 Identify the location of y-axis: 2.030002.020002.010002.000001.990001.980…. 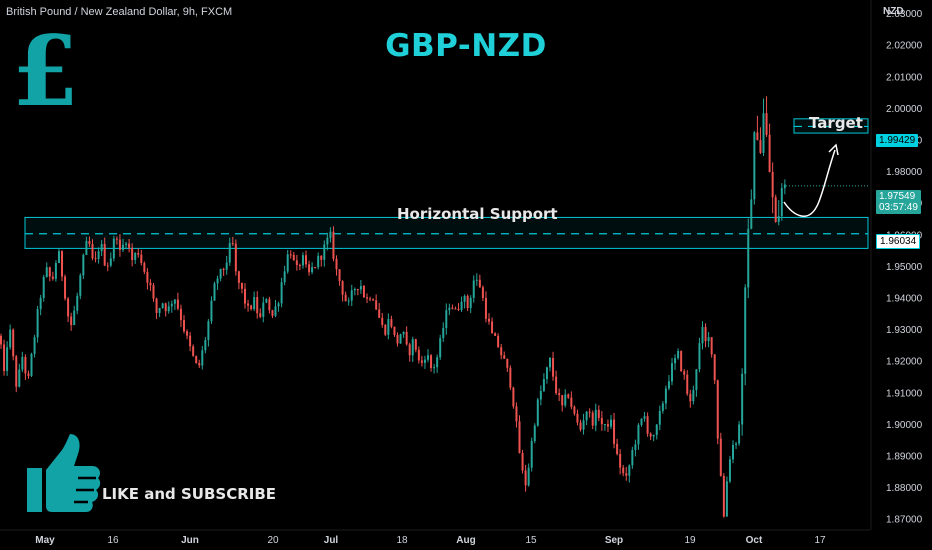
(896, 265).